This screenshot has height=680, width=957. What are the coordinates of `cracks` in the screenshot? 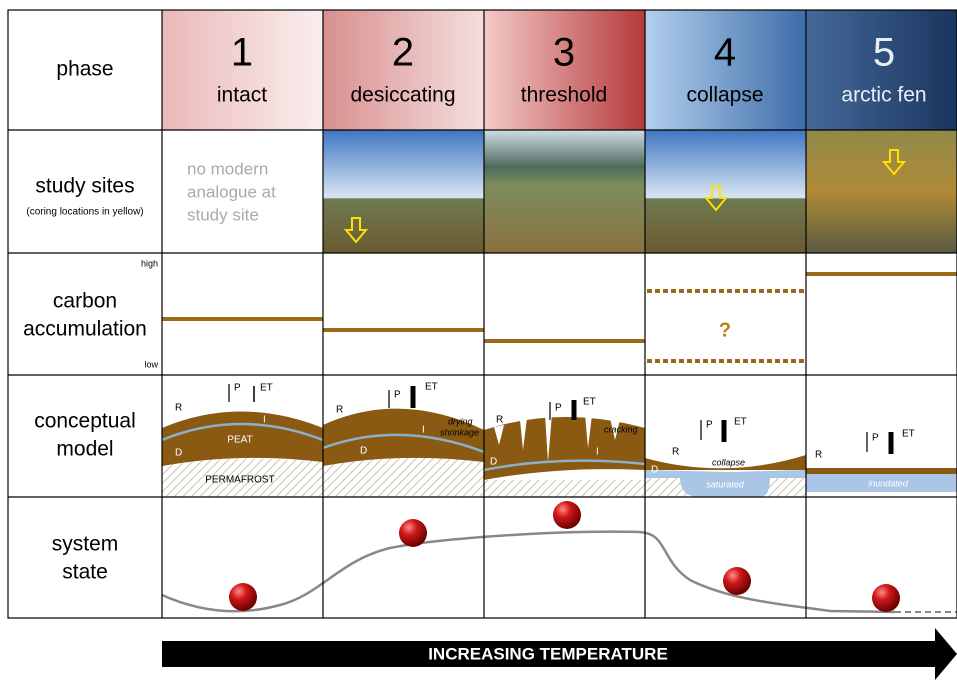 It's located at (557, 438).